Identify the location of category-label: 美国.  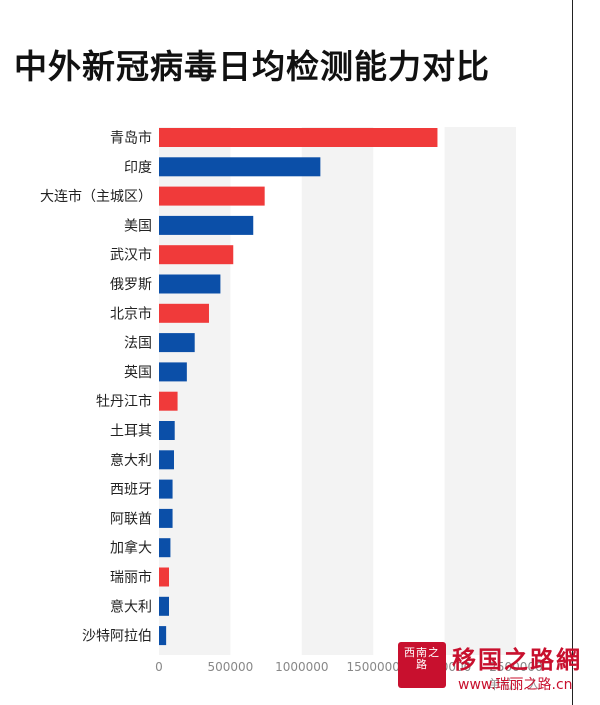
(138, 226).